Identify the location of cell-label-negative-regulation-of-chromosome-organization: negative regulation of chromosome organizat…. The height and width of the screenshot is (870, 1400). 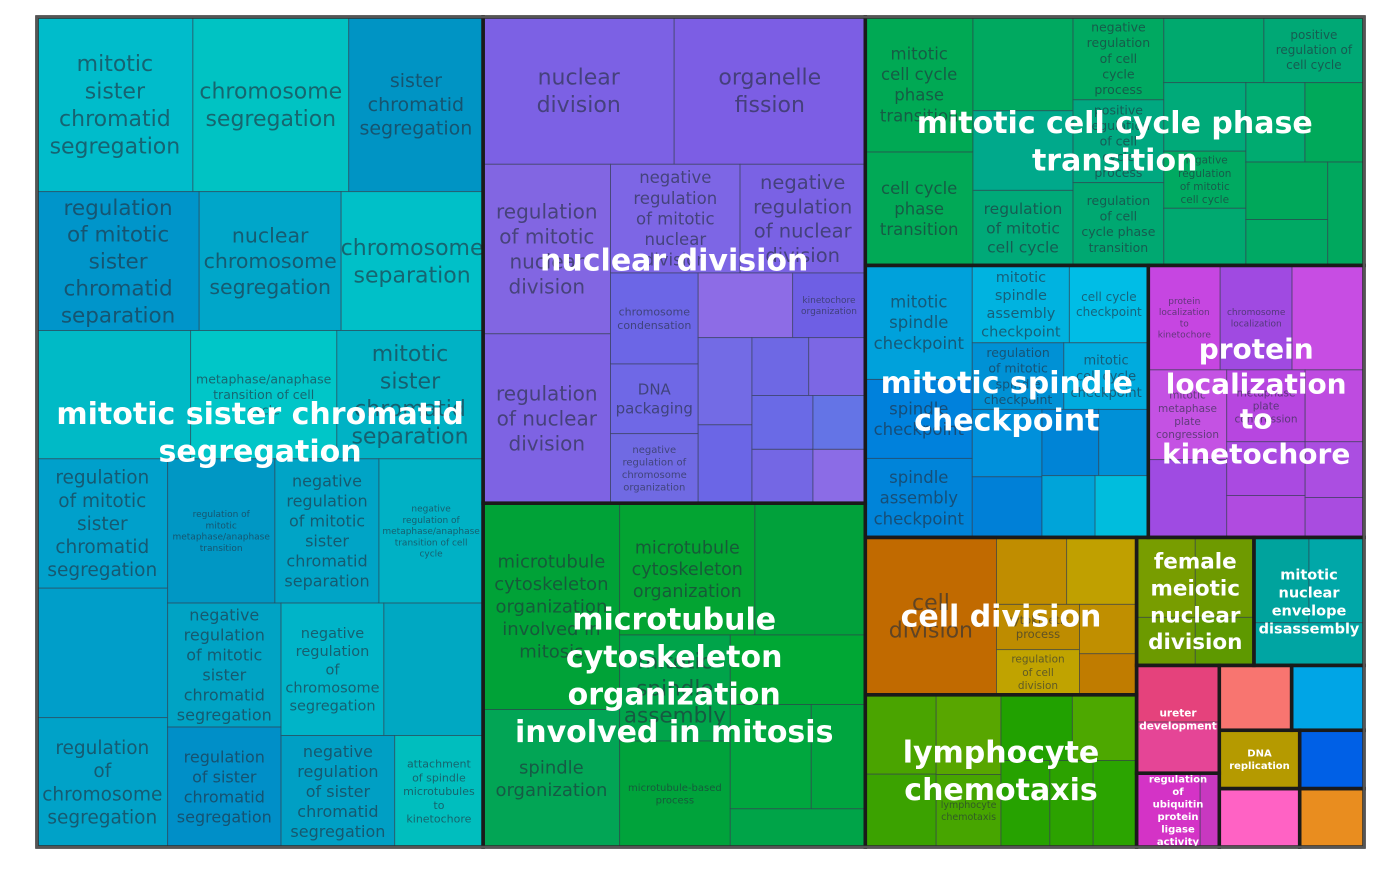
(654, 469).